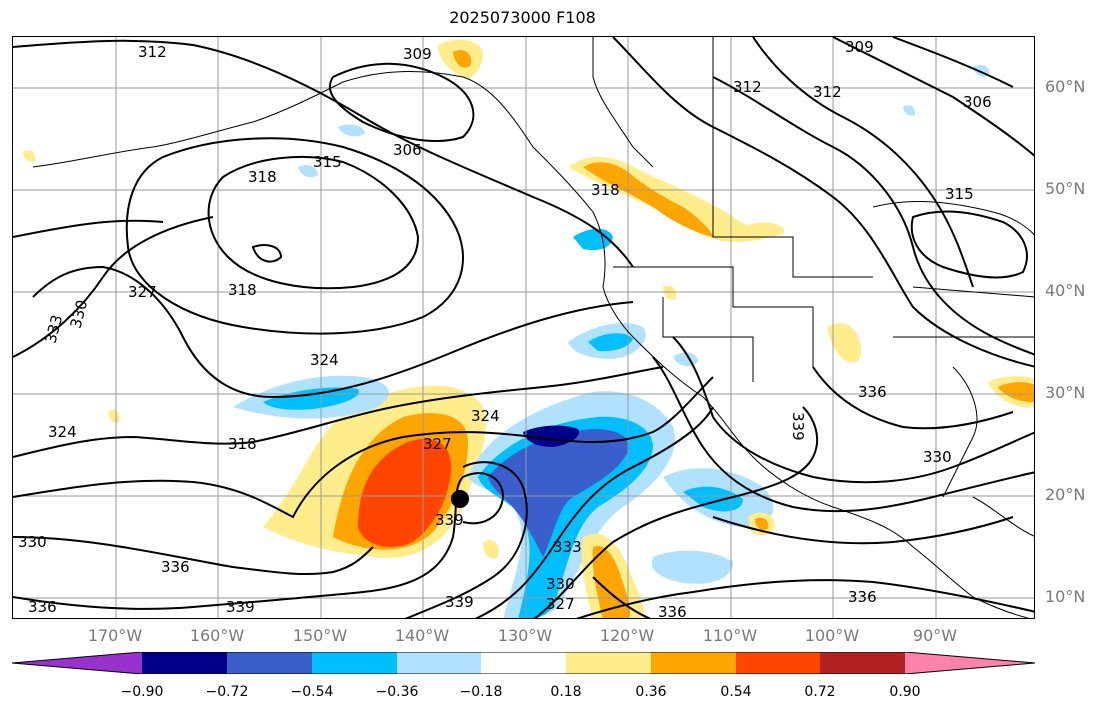  What do you see at coordinates (627, 635) in the screenshot?
I see `lon-label: 120°W` at bounding box center [627, 635].